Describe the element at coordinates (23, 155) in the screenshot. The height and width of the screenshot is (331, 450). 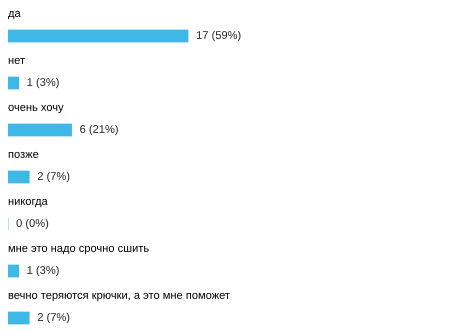
I see `y-tick-label: позже` at that location.